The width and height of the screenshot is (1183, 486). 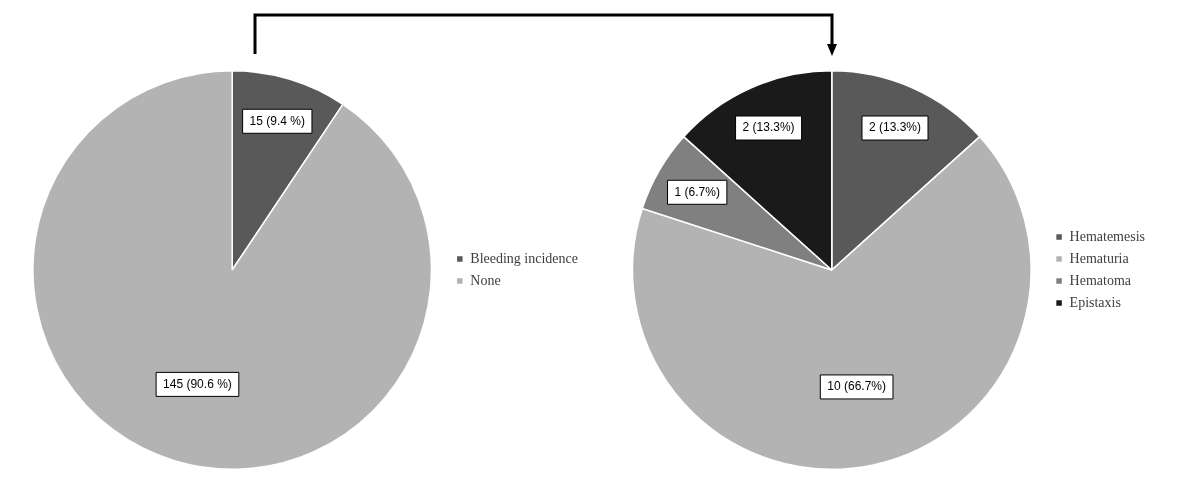 I want to click on legend-label: Epistaxis, so click(x=1095, y=302).